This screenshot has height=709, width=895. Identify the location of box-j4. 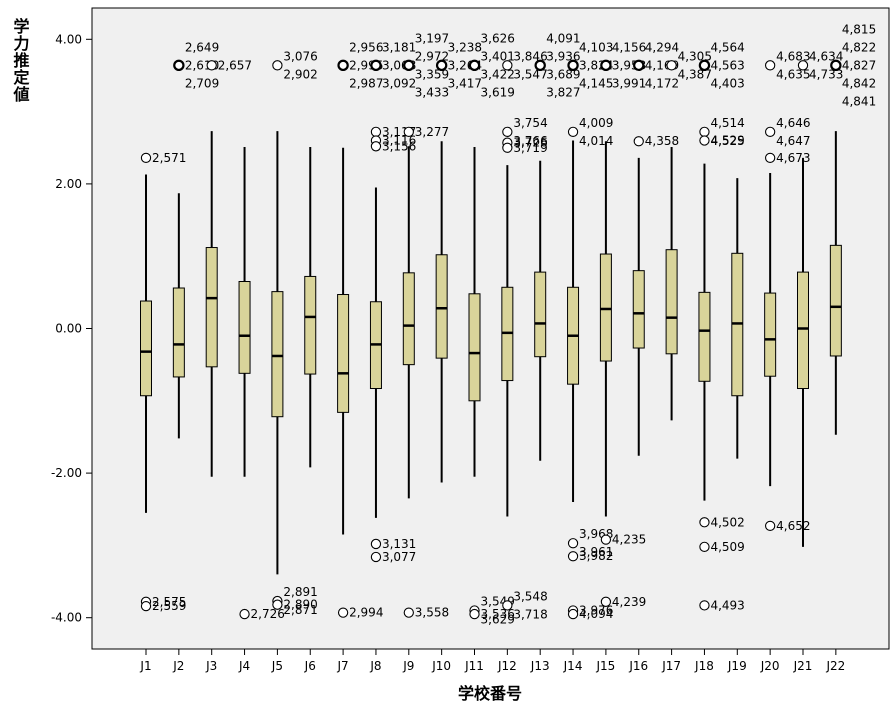
(244, 327).